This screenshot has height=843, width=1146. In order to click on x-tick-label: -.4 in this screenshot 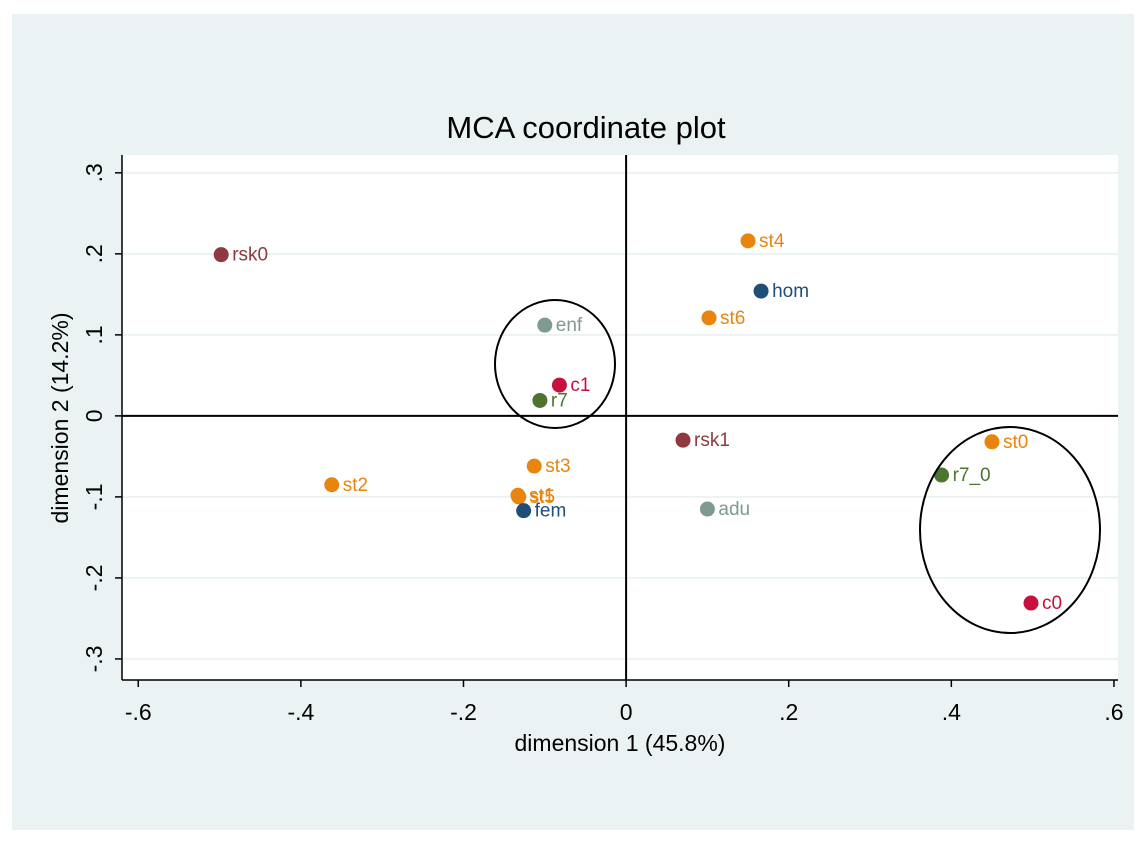, I will do `click(300, 712)`.